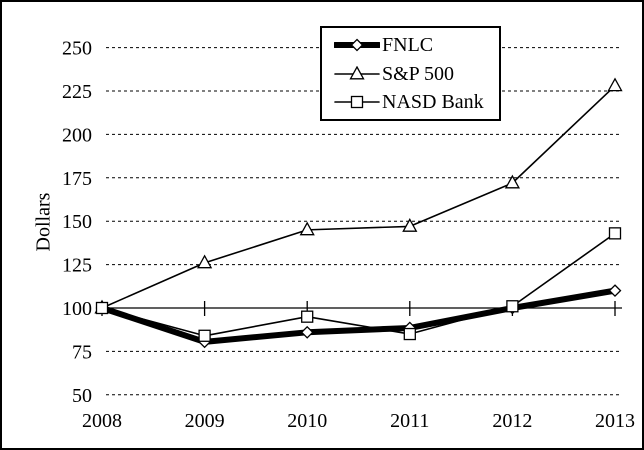 This screenshot has width=644, height=450. Describe the element at coordinates (77, 179) in the screenshot. I see `svg-text: 175` at that location.